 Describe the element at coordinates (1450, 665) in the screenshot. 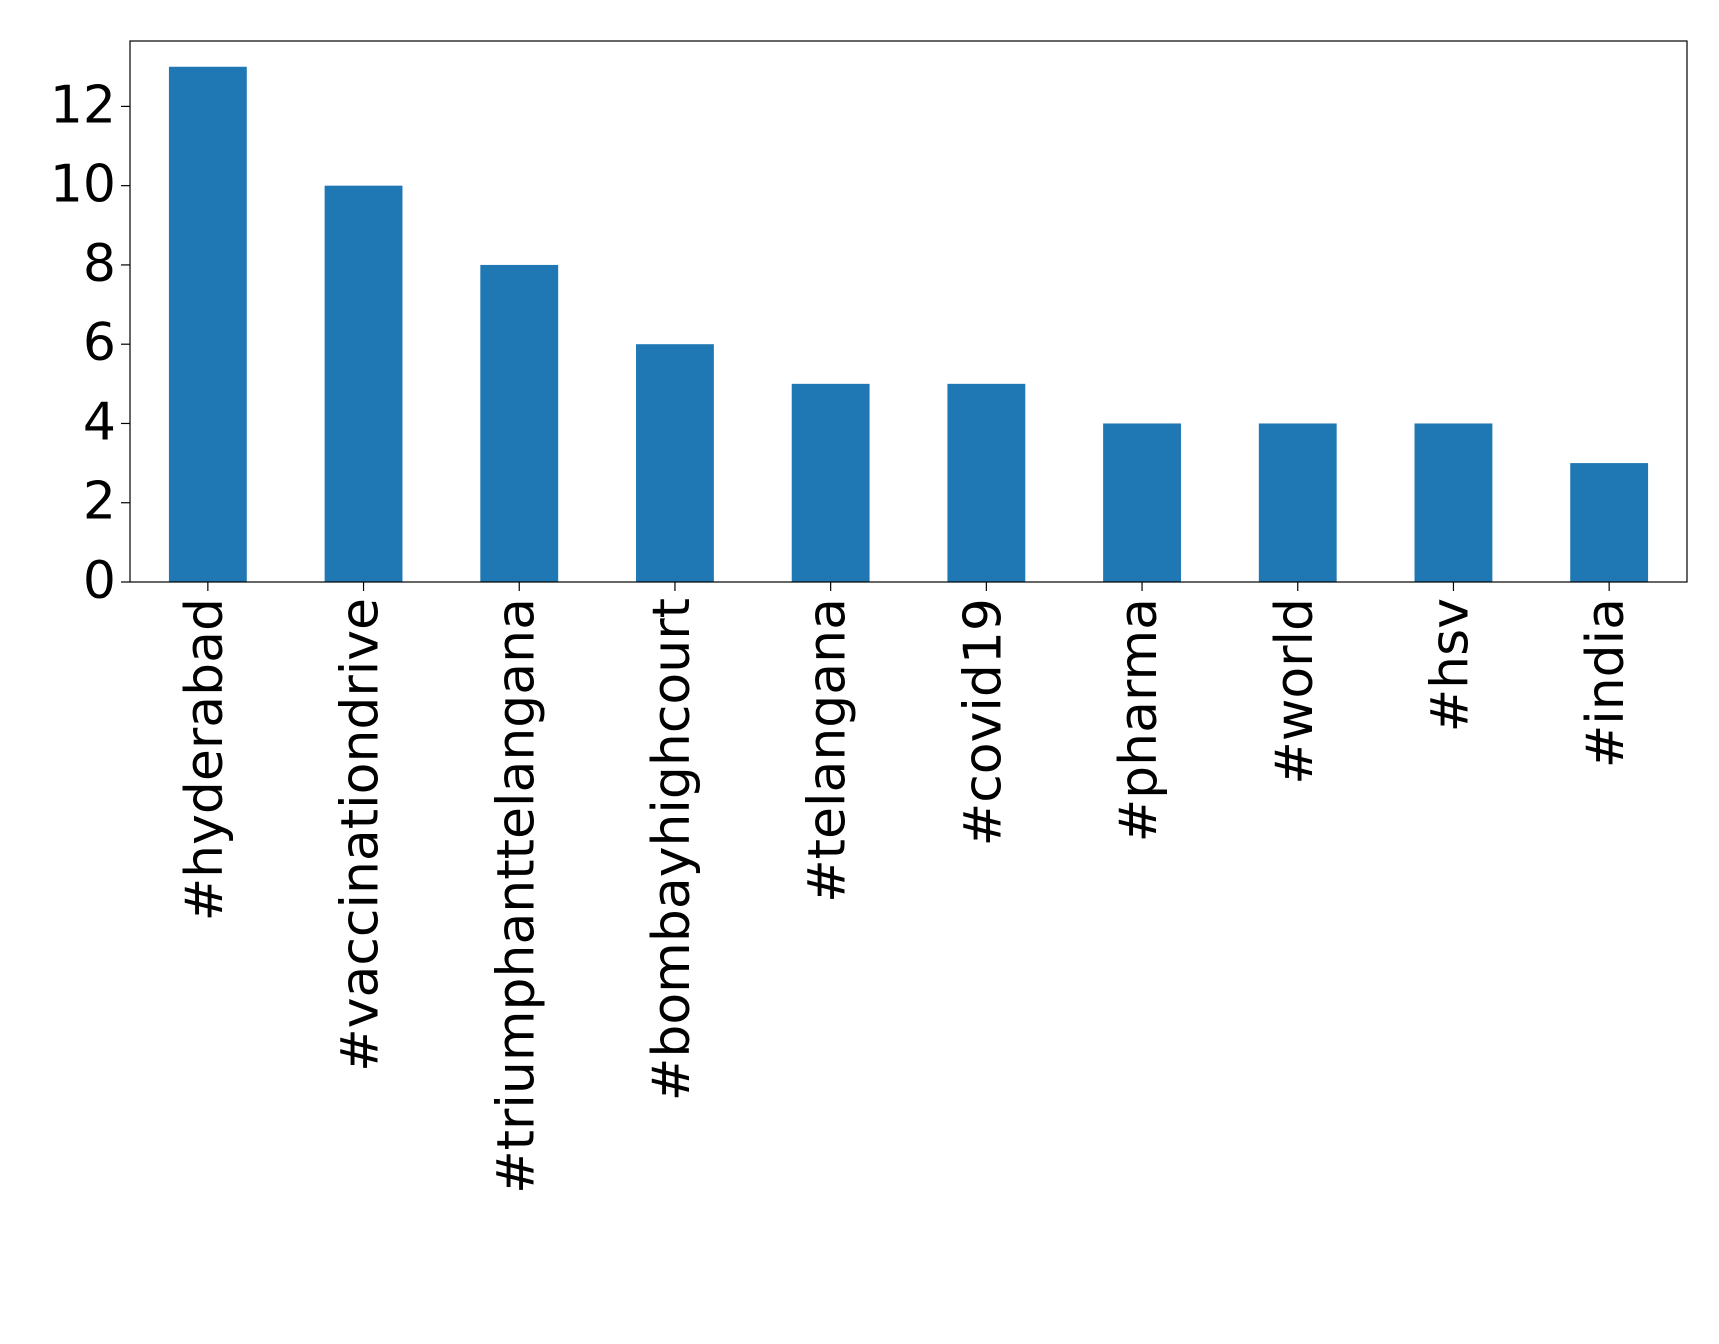

I see `x-tick-label: #hsv` at that location.